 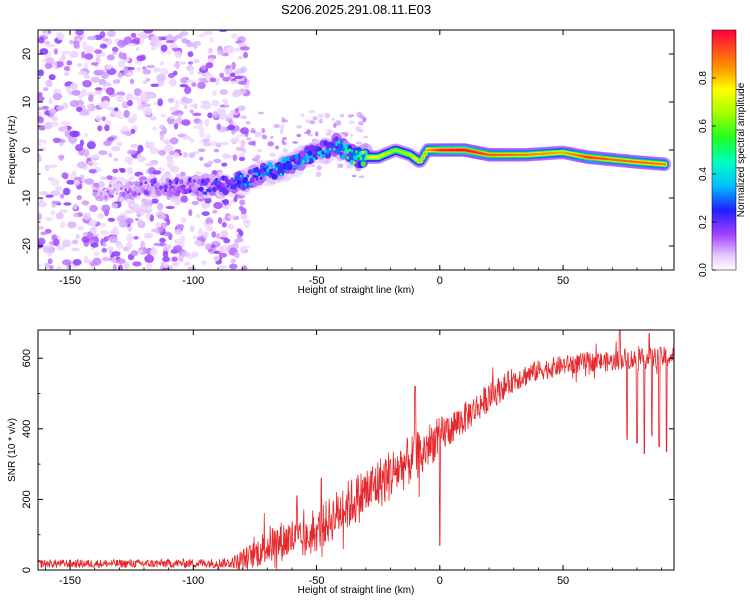 I want to click on colorbar-tick-label: 0.8, so click(x=703, y=78).